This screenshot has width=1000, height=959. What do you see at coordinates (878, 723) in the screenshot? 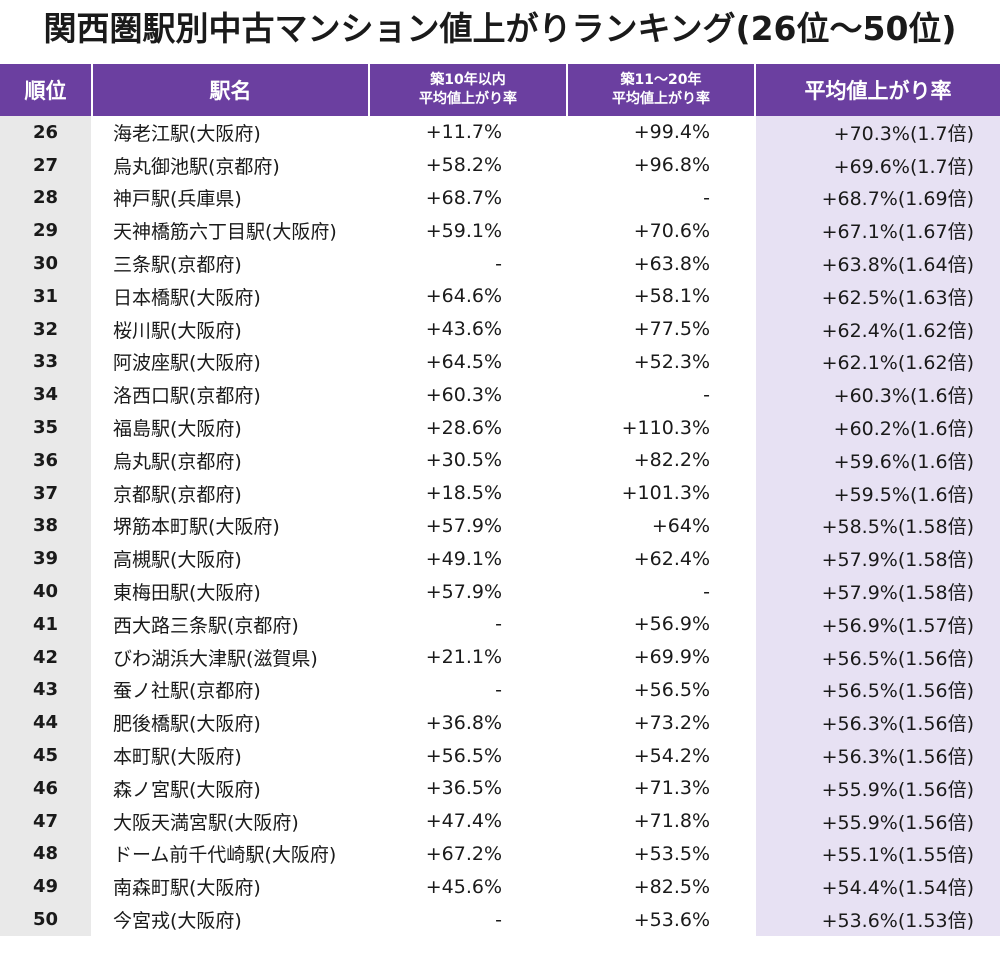
I see `avg-rate-cell: +56.3%(1.56倍)` at bounding box center [878, 723].